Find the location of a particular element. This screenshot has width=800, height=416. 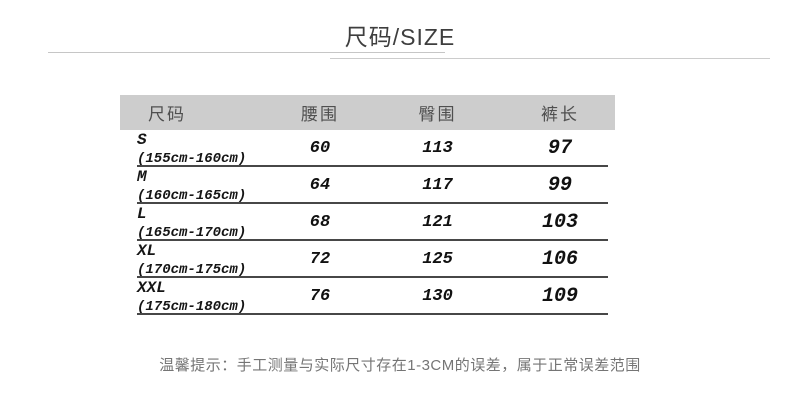

table-row-m: M (160cm-165cm) 64 117 99 is located at coordinates (367, 185).